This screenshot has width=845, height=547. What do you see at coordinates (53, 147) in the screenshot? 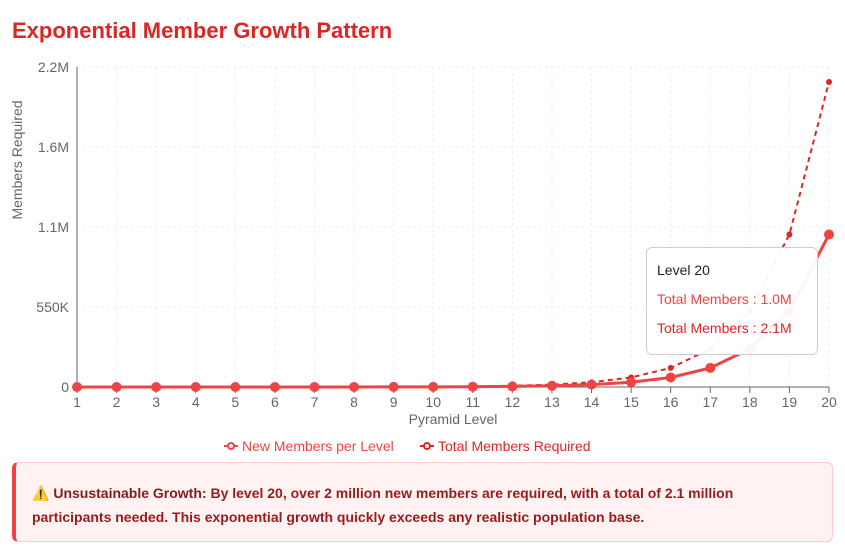
I see `y-tick-label: 1.6M` at bounding box center [53, 147].